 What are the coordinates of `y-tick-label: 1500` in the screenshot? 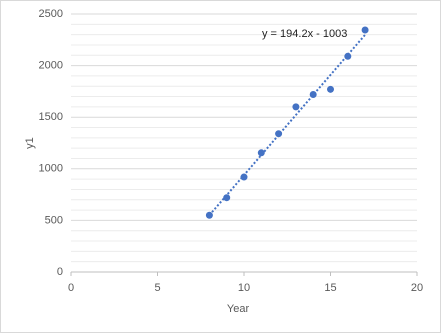 It's located at (51, 117).